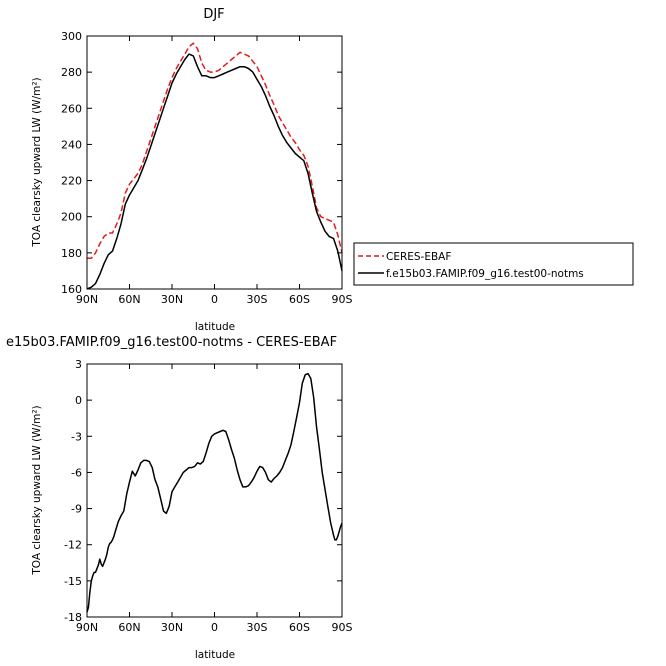 The image size is (666, 666). What do you see at coordinates (71, 163) in the screenshot?
I see `top-y-tick-labels: 160 180 200 220 240 260 280 300` at bounding box center [71, 163].